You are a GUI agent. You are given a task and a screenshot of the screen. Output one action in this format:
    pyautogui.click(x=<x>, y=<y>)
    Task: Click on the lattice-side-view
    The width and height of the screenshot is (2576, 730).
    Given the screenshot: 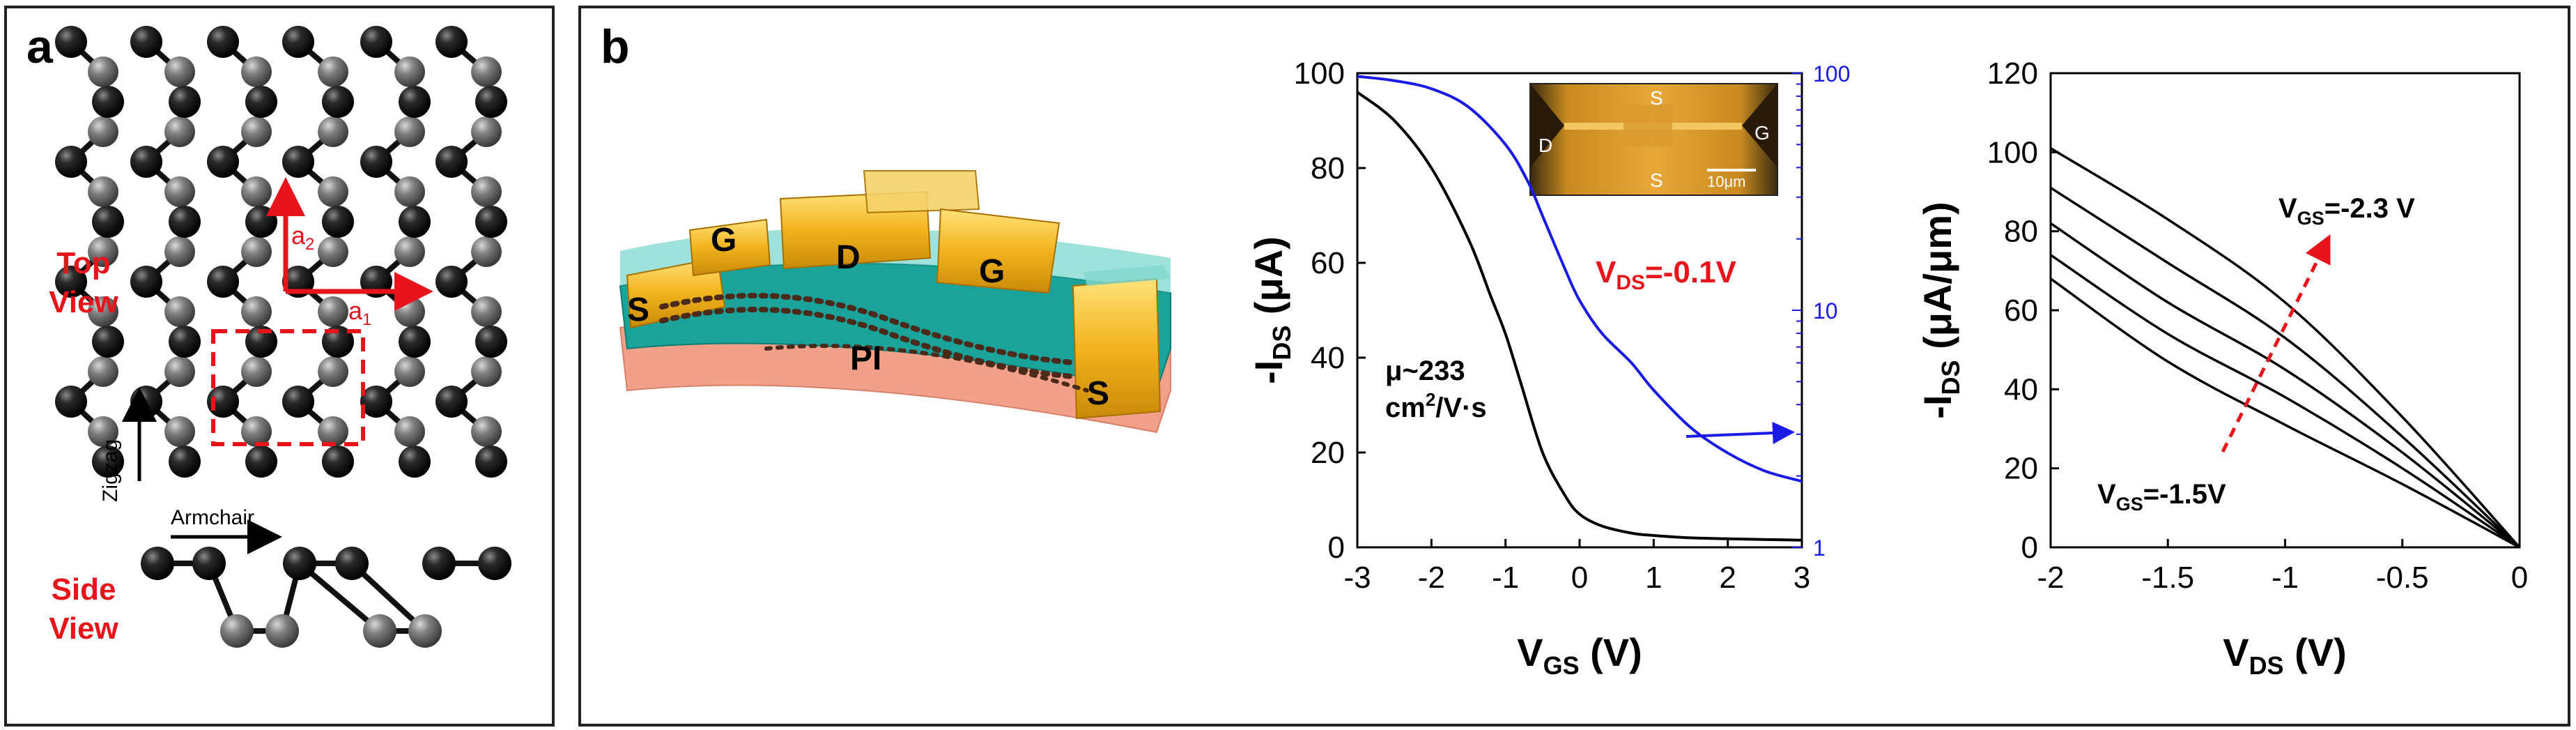 What is the action you would take?
    pyautogui.click(x=326, y=597)
    